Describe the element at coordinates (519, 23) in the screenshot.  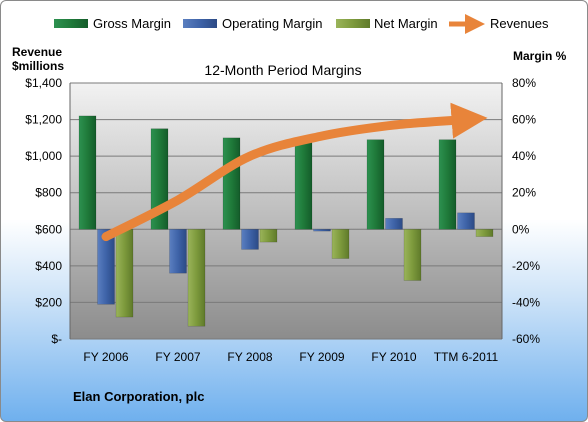
I see `legend-label-revenues: Revenues` at that location.